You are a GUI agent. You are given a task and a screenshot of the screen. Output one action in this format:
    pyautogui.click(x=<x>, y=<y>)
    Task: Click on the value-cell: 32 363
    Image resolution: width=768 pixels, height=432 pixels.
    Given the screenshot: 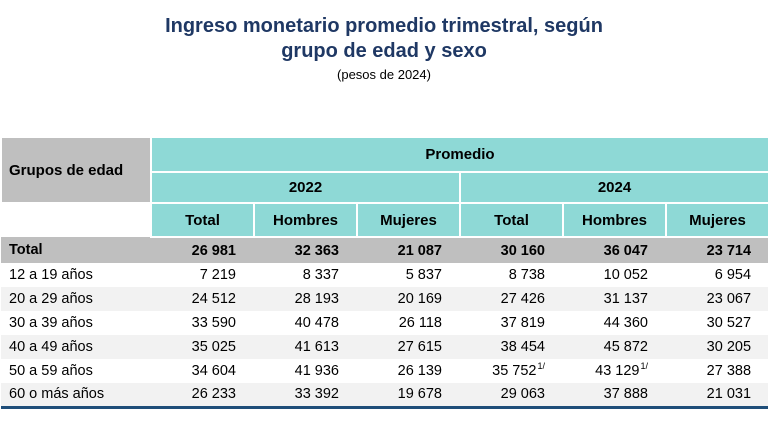 What is the action you would take?
    pyautogui.click(x=316, y=250)
    